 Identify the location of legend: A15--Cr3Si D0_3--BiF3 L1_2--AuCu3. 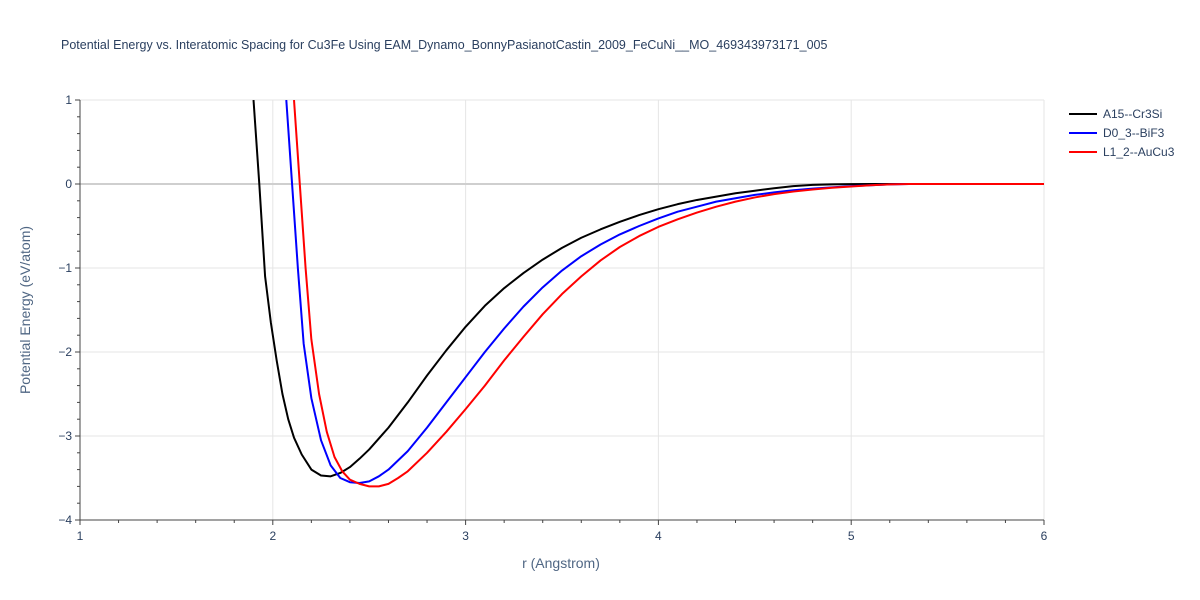
(1122, 133).